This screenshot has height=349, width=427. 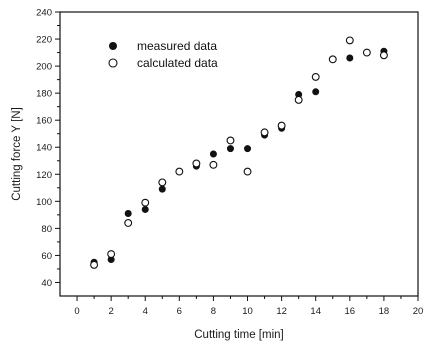 What do you see at coordinates (46, 229) in the screenshot?
I see `y-tick-label: 80` at bounding box center [46, 229].